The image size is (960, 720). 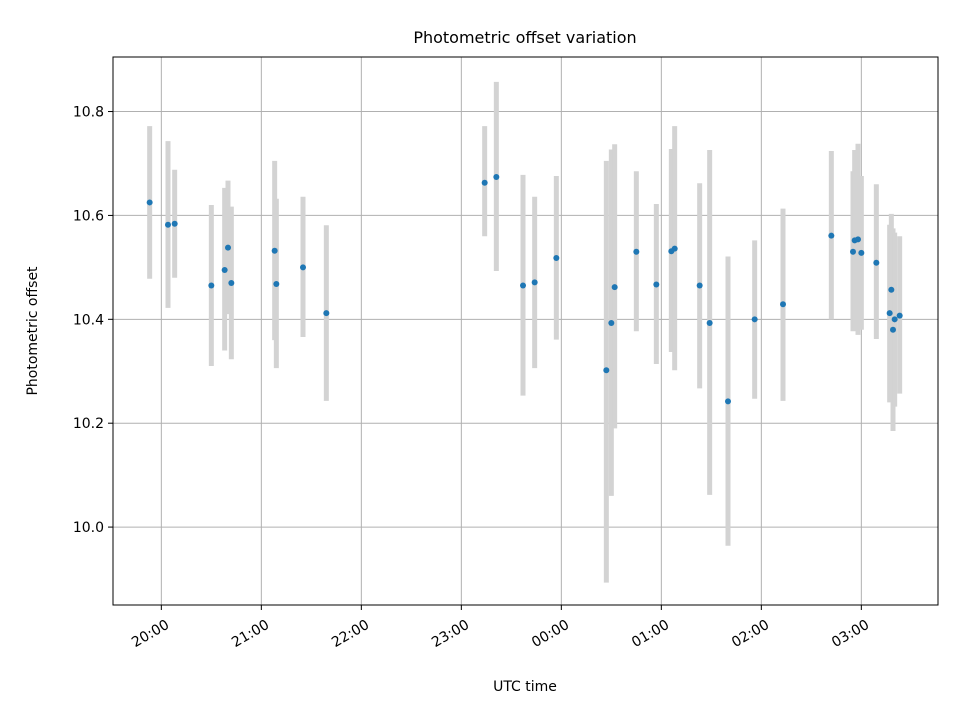 What do you see at coordinates (88, 216) in the screenshot?
I see `y-tick-label: 10.6` at bounding box center [88, 216].